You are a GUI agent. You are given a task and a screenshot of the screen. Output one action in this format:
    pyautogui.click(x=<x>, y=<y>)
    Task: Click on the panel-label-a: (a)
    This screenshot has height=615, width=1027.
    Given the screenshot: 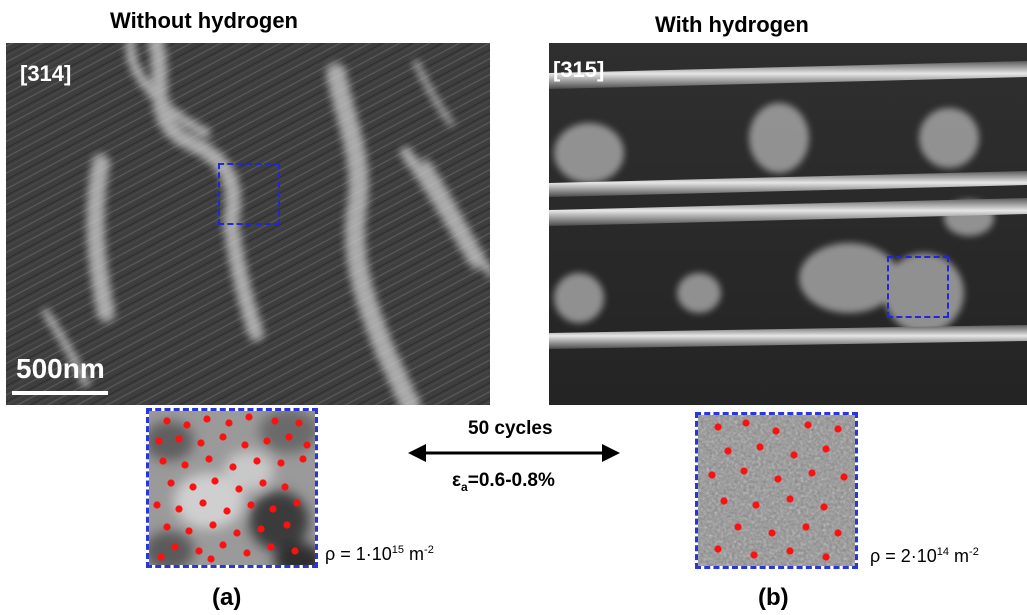 What is the action you would take?
    pyautogui.click(x=227, y=597)
    